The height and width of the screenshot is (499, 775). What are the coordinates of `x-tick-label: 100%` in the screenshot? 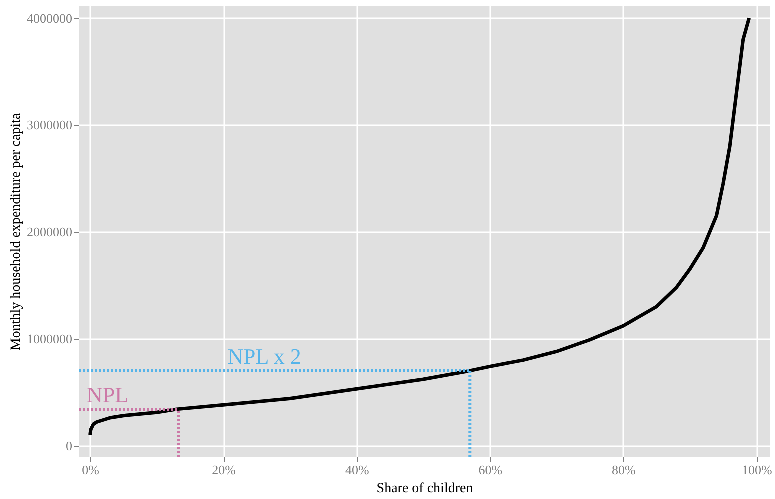 It's located at (757, 470).